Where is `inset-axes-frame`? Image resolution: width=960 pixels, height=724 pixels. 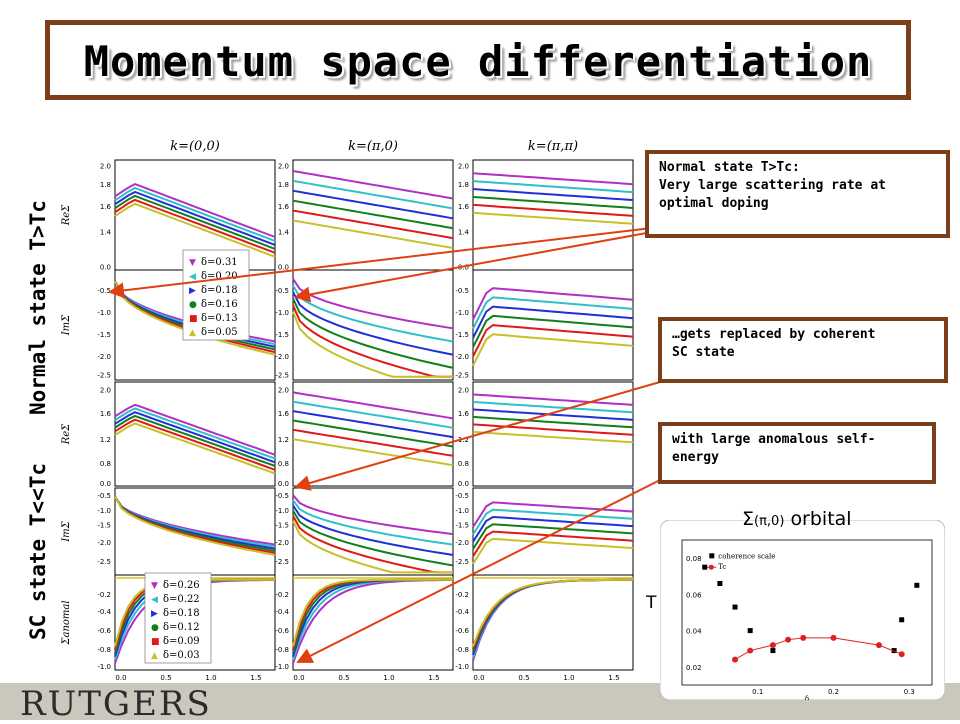 inset-axes-frame is located at coordinates (807, 612).